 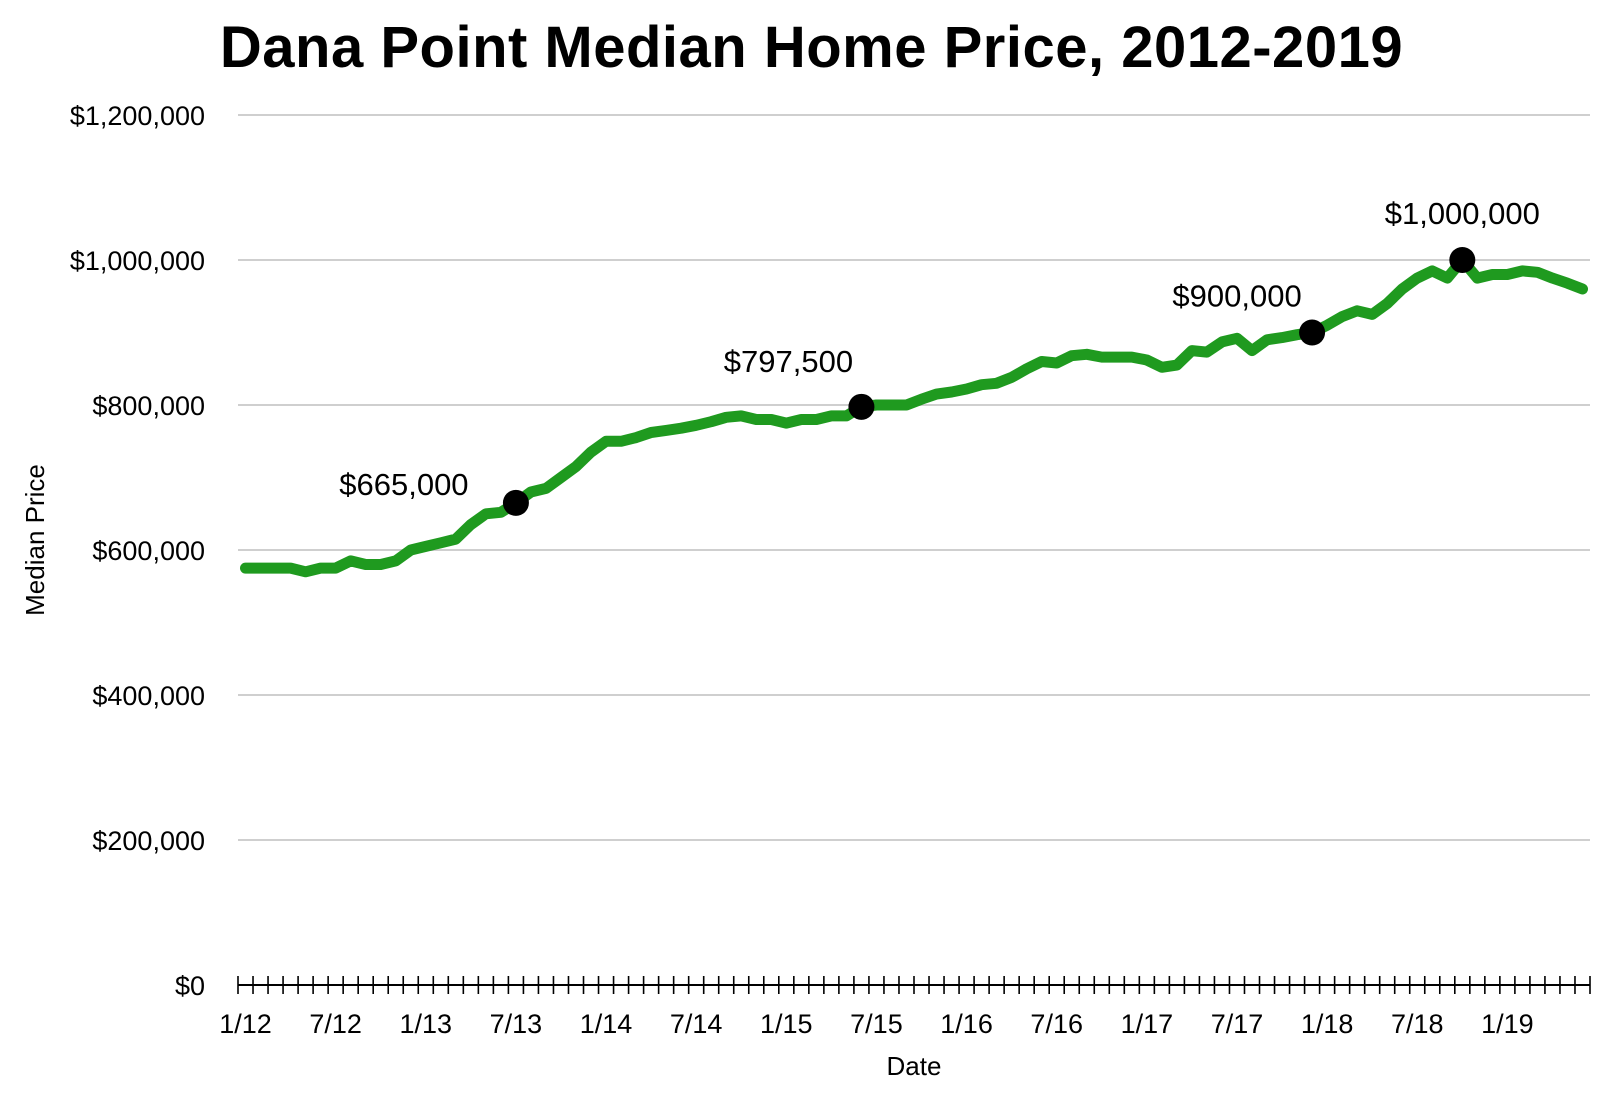 What do you see at coordinates (137, 261) in the screenshot?
I see `y-tick-label: $1,000,000` at bounding box center [137, 261].